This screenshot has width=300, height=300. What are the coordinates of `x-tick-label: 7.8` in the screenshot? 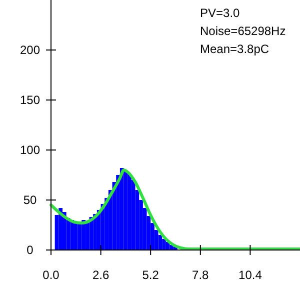 It's located at (201, 275).